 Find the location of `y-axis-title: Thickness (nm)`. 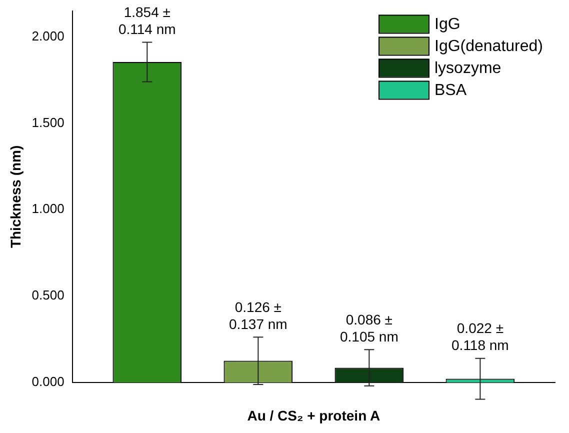

y-axis-title: Thickness (nm) is located at coordinates (15, 196).